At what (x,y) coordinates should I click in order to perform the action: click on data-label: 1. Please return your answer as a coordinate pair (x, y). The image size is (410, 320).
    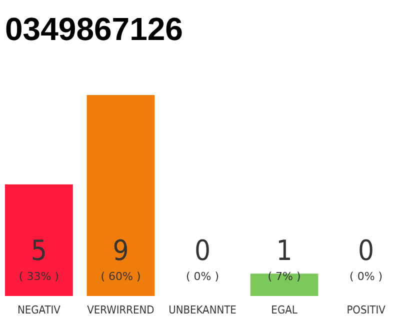
    Looking at the image, I should click on (284, 250).